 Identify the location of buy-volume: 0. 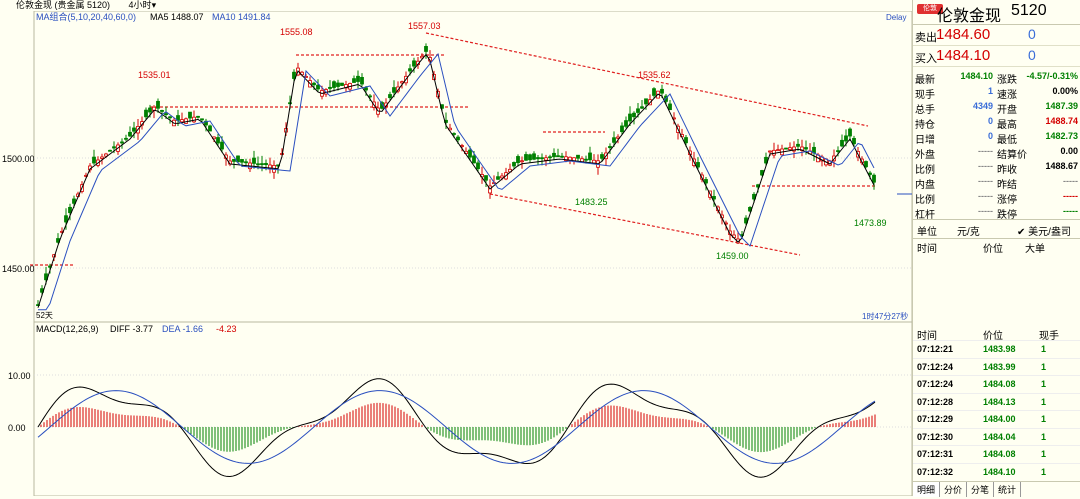
(1032, 55).